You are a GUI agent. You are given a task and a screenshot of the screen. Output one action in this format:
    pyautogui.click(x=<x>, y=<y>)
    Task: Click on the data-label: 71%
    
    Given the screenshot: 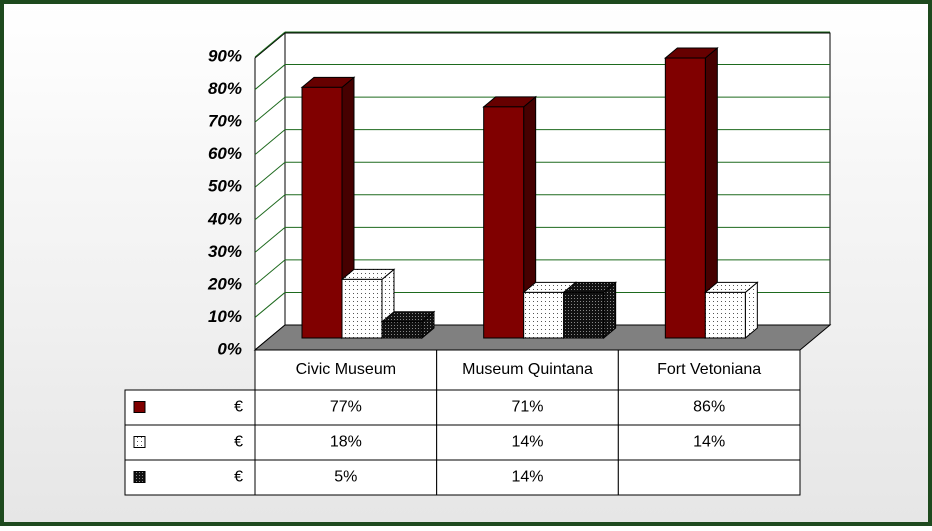 What is the action you would take?
    pyautogui.click(x=527, y=407)
    